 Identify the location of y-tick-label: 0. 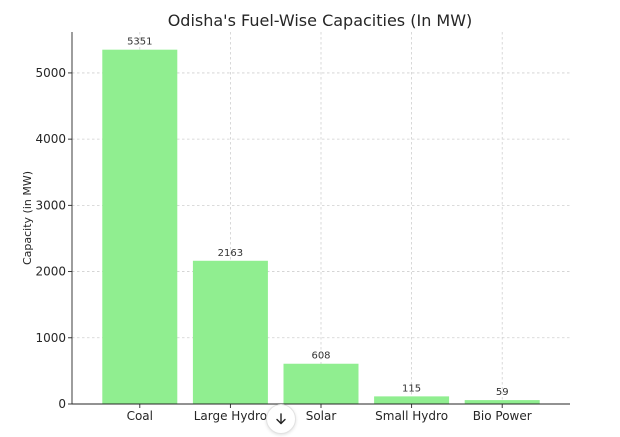
(62, 404).